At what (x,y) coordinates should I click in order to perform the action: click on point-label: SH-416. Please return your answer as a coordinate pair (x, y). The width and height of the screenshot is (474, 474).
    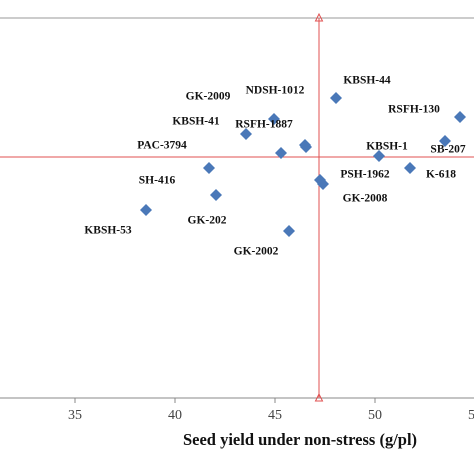
    Looking at the image, I should click on (157, 181).